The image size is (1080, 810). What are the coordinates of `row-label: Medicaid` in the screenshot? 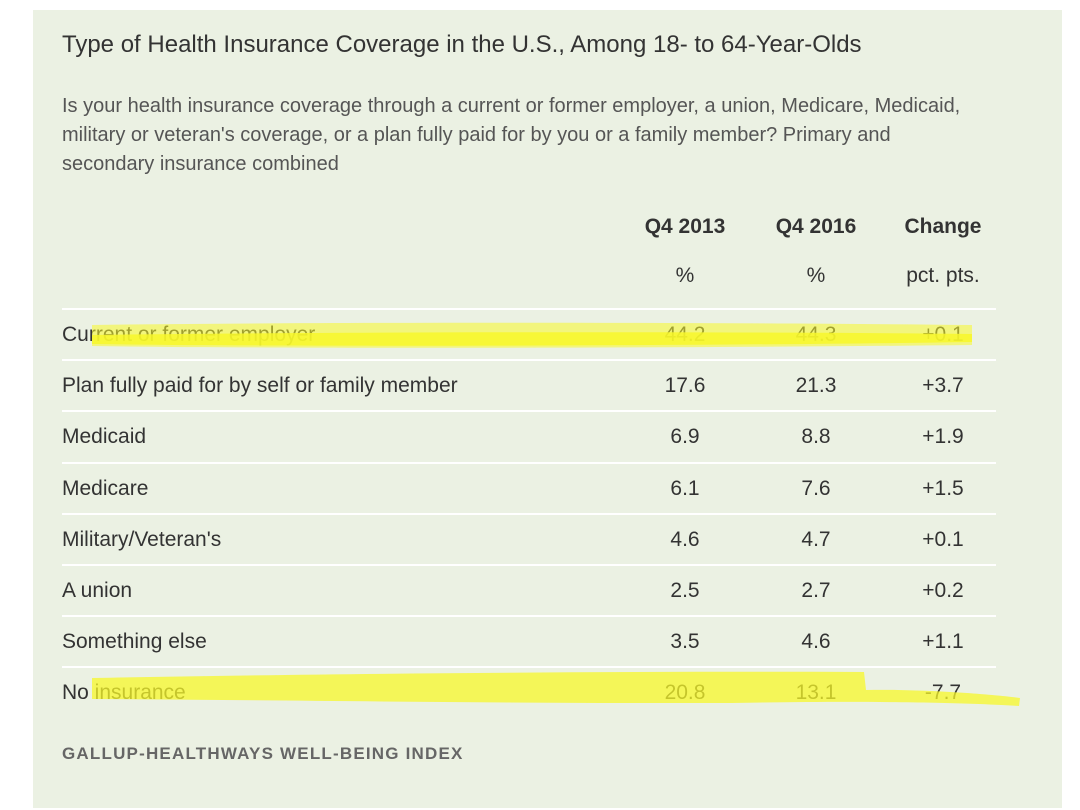 It's located at (104, 437).